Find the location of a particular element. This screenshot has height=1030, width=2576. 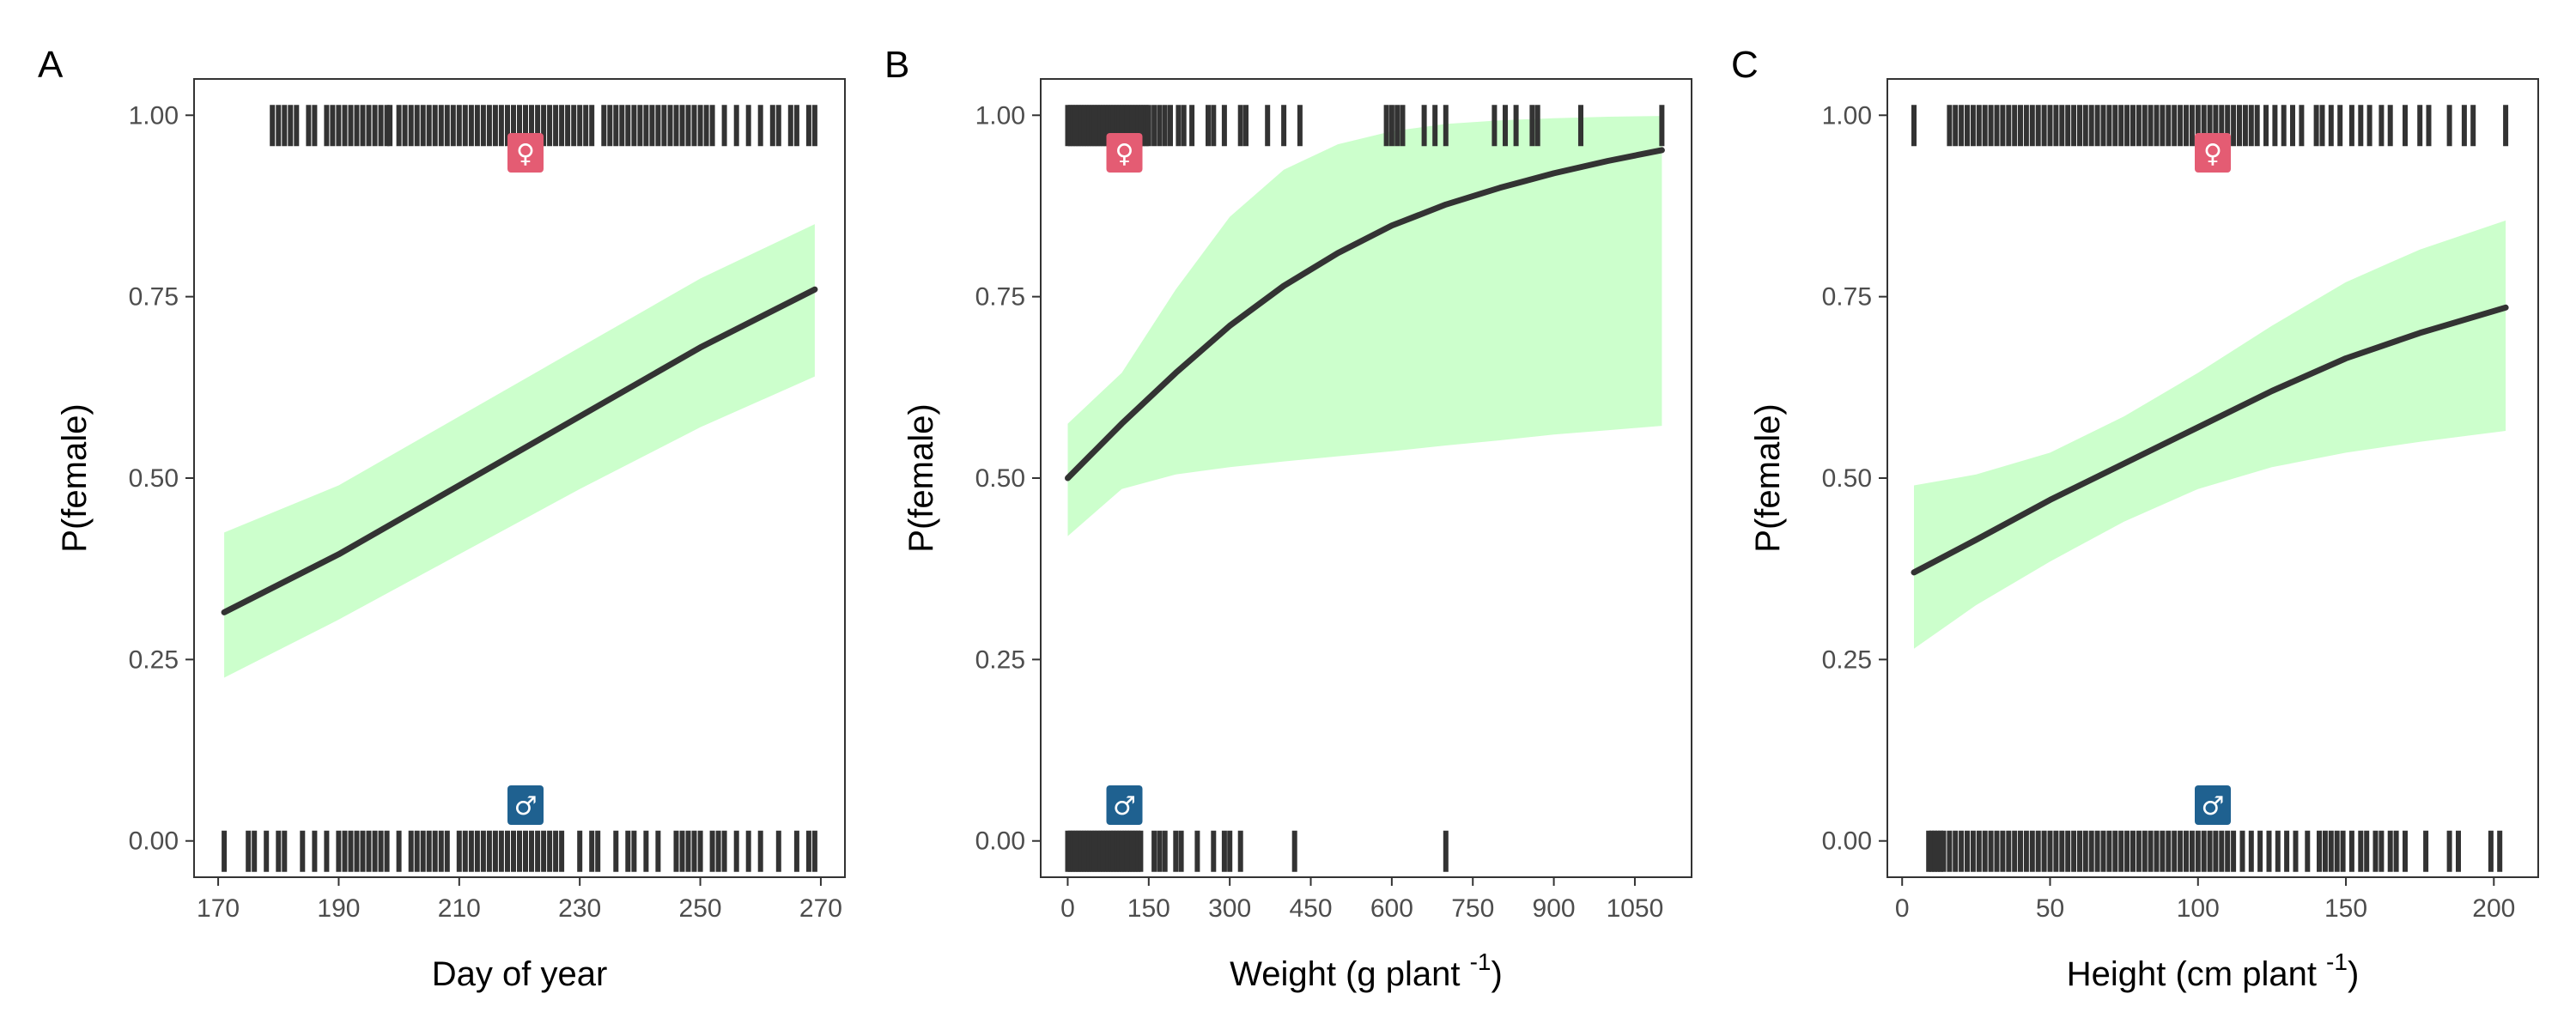

x-tick-label: 200 is located at coordinates (2493, 908).